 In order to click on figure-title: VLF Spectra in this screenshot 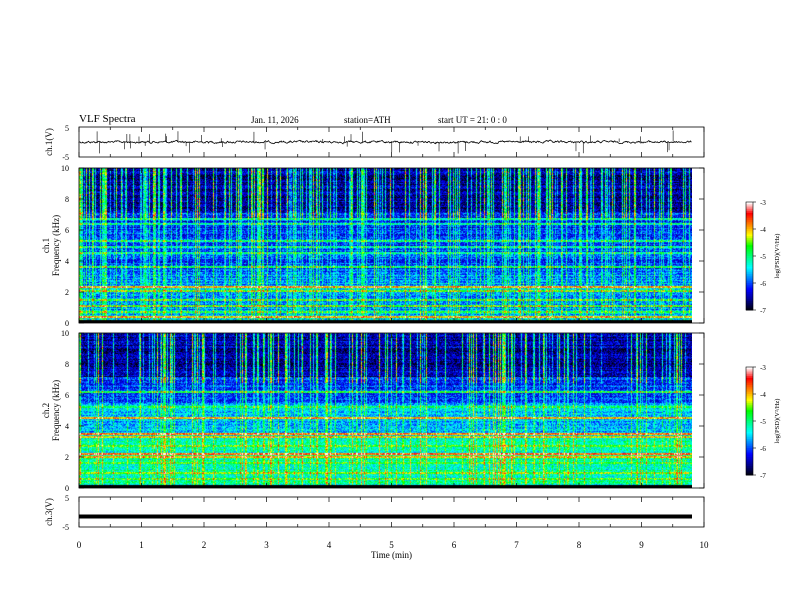, I will do `click(107, 119)`.